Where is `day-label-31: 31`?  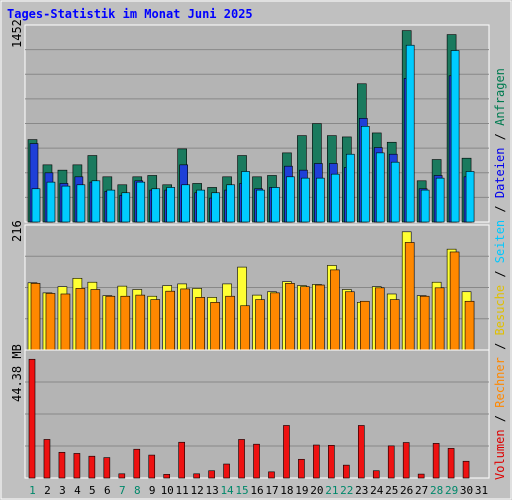 day-label-31: 31 is located at coordinates (481, 490).